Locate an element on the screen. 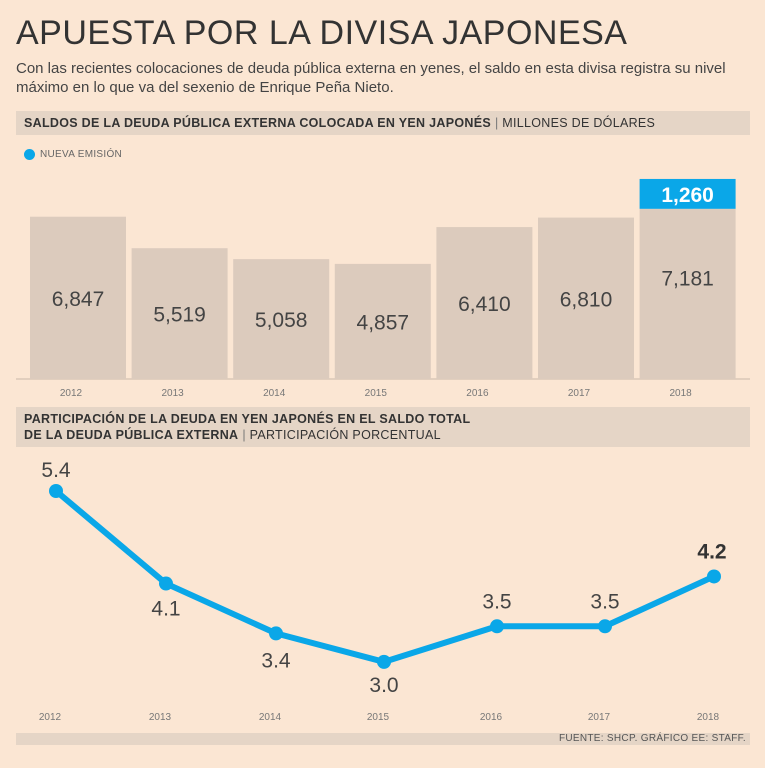  bar-2016 is located at coordinates (484, 303).